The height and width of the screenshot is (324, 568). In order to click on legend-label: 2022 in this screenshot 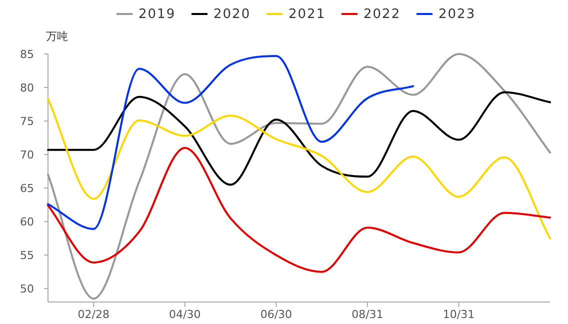, I will do `click(382, 14)`.